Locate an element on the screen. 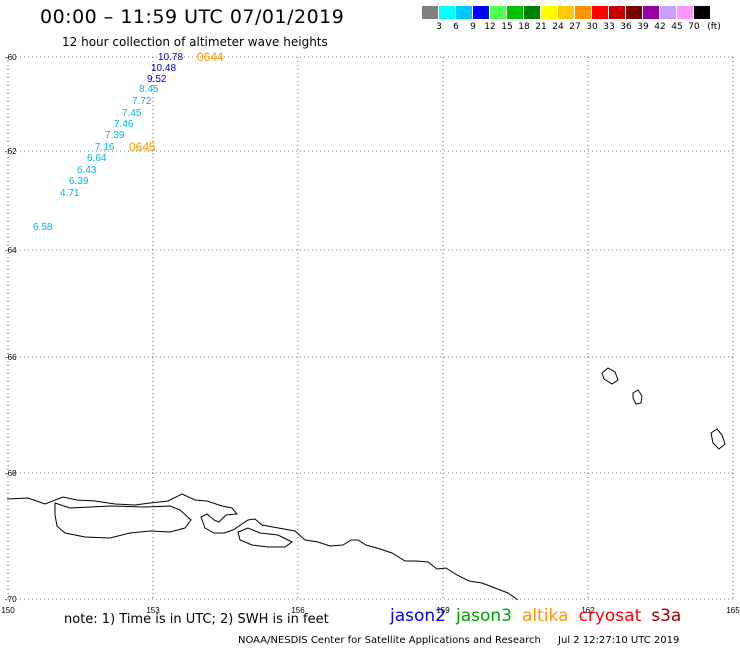 The height and width of the screenshot is (650, 740). wave-height-label: 10.78 is located at coordinates (170, 57).